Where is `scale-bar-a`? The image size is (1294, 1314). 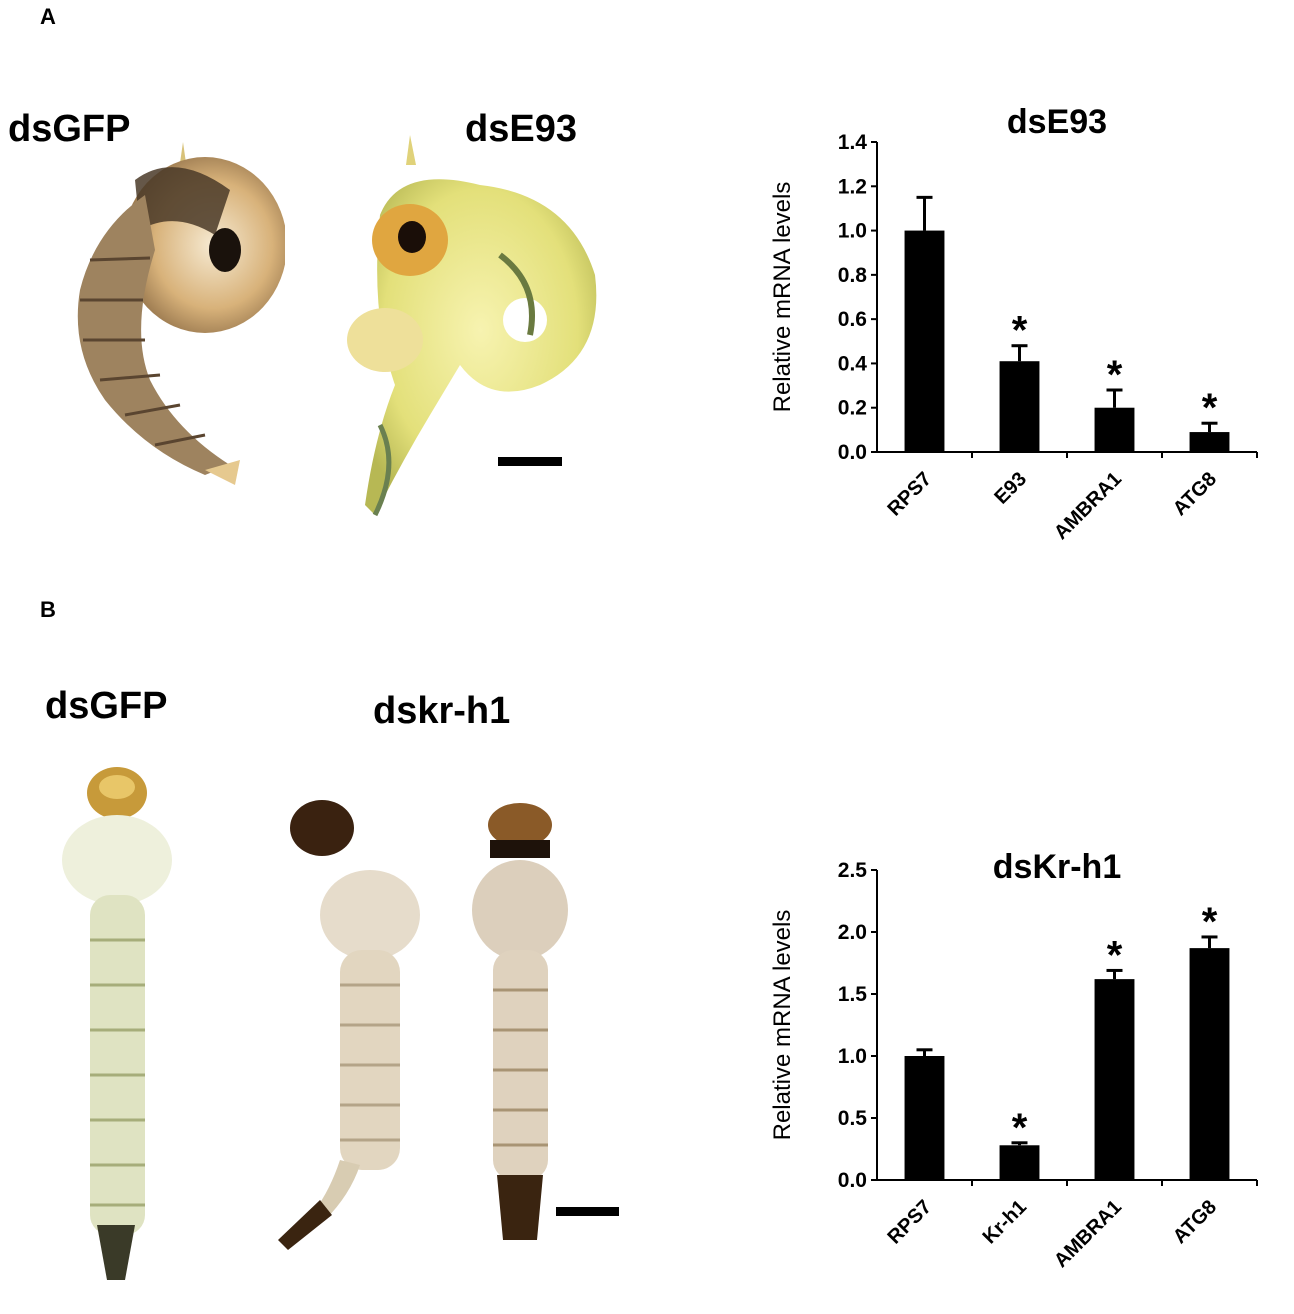 scale-bar-a is located at coordinates (530, 461).